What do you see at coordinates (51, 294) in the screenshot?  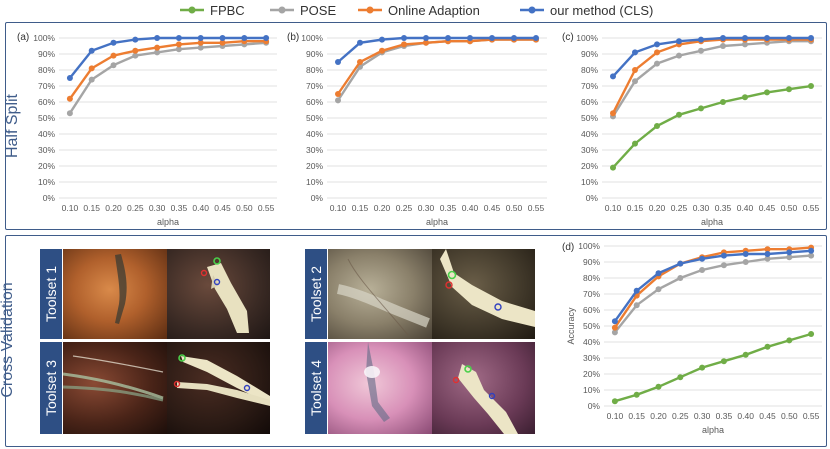 I see `toolset-1-tab: Toolset 1` at bounding box center [51, 294].